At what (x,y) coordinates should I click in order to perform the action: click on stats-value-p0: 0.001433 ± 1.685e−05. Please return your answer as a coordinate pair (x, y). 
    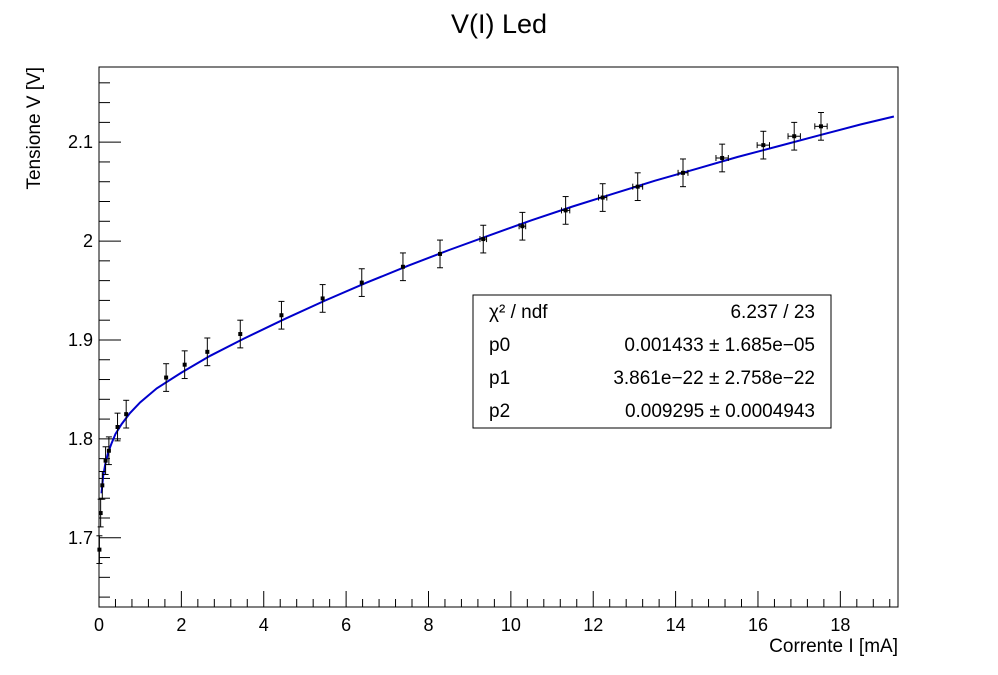
    Looking at the image, I should click on (719, 345).